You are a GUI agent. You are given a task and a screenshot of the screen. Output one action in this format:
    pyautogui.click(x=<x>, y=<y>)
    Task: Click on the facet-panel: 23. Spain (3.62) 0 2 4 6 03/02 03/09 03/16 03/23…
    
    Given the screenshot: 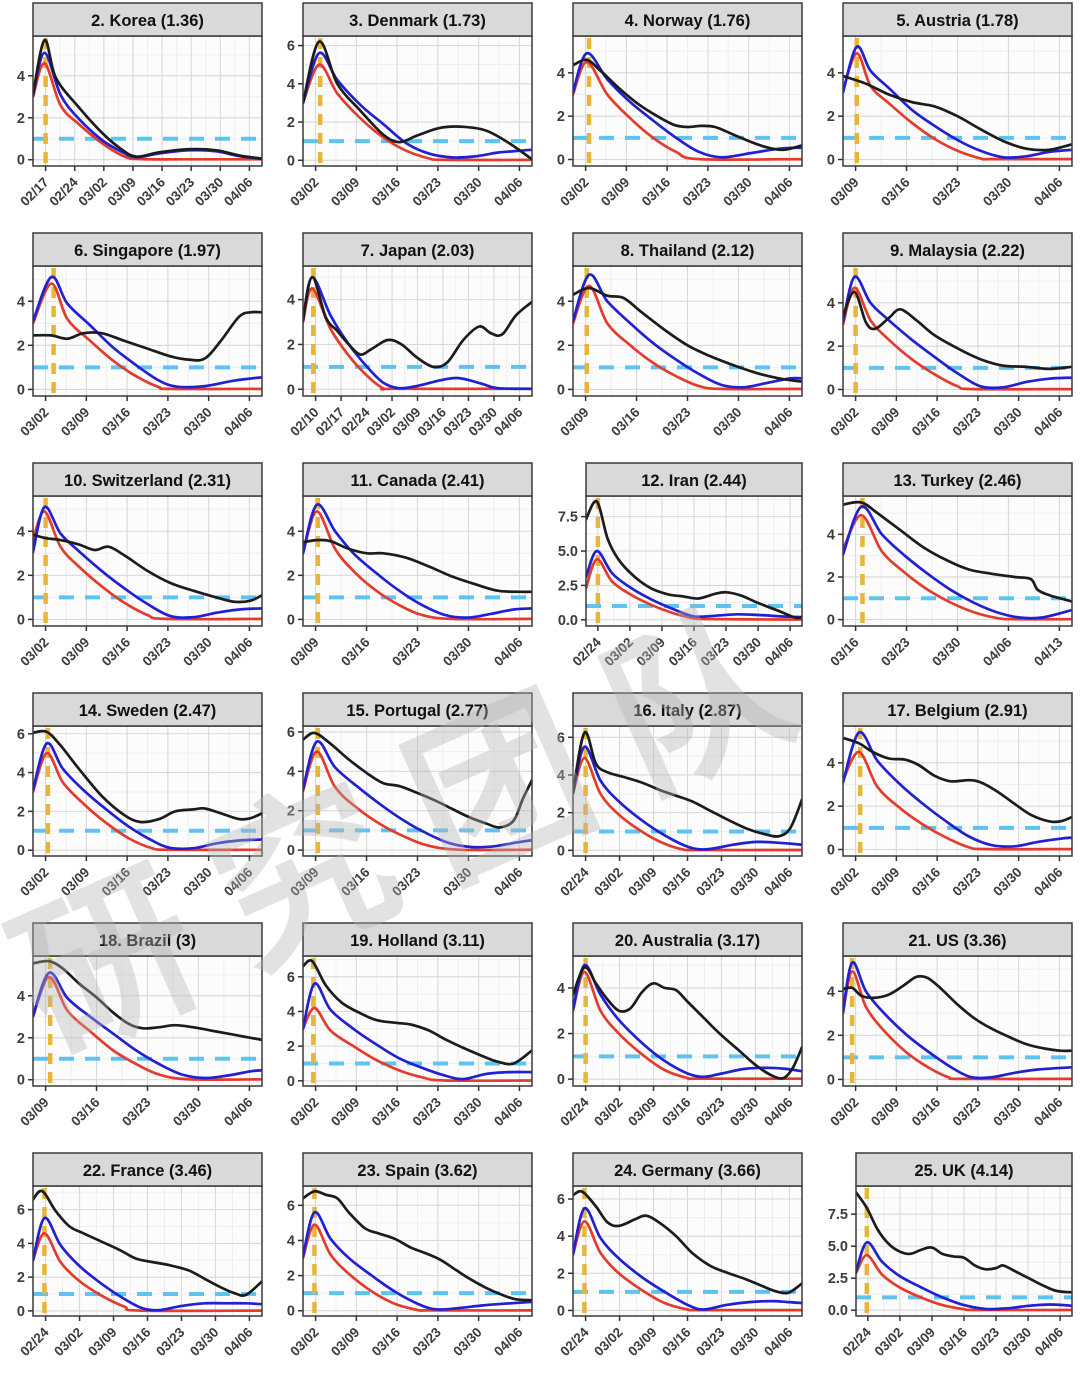 What is the action you would take?
    pyautogui.click(x=410, y=1256)
    